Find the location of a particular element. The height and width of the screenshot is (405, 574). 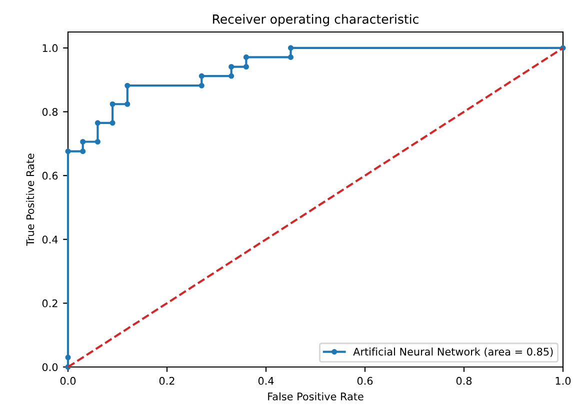

y-tick-label: 1.0 is located at coordinates (50, 48).